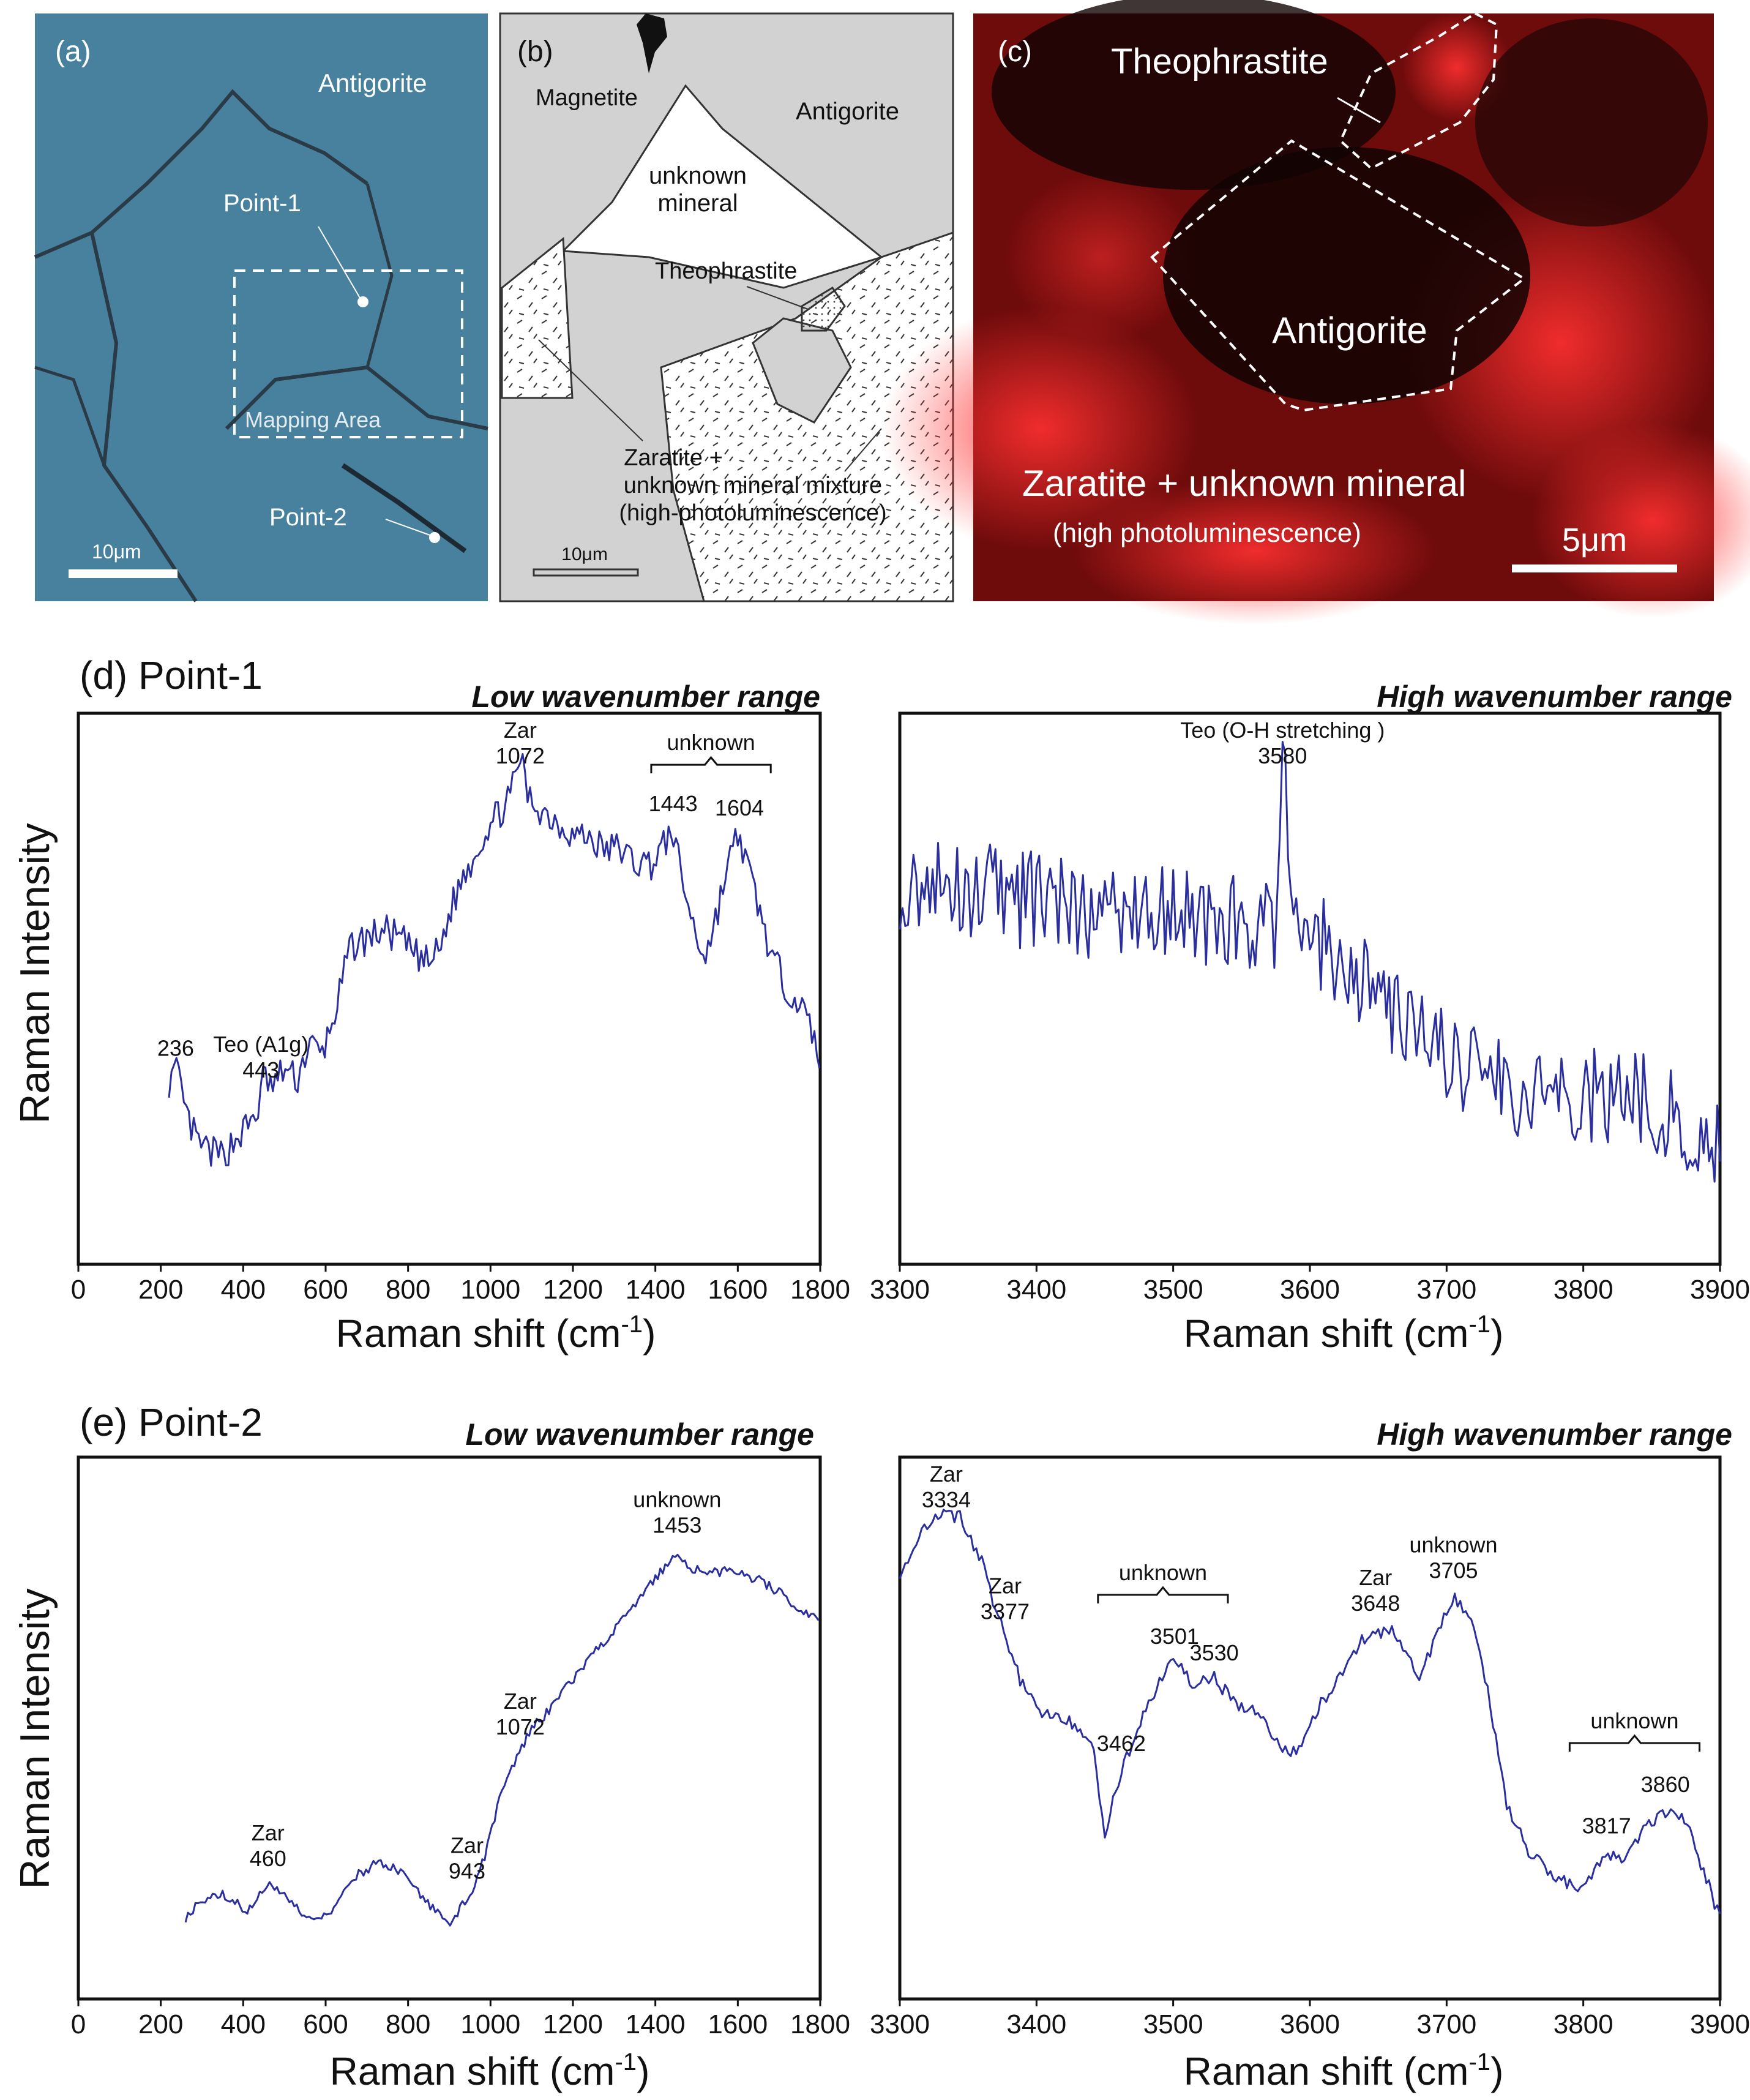  Describe the element at coordinates (348, 353) in the screenshot. I see `mapping-area-box` at that location.